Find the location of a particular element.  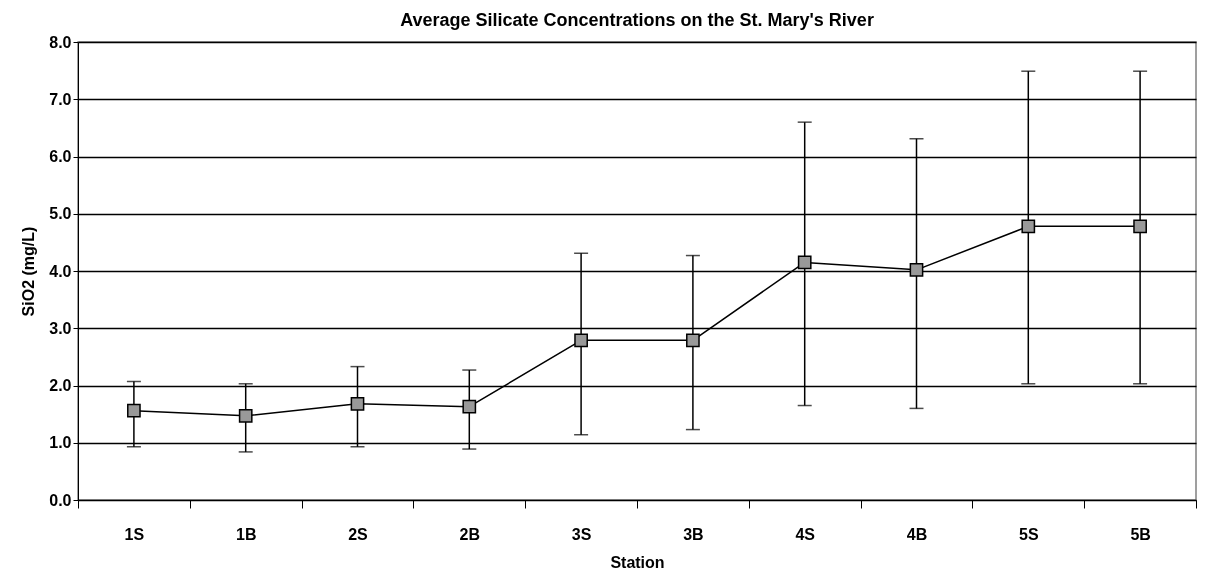

y-tick-label: 0.0 is located at coordinates (60, 500).